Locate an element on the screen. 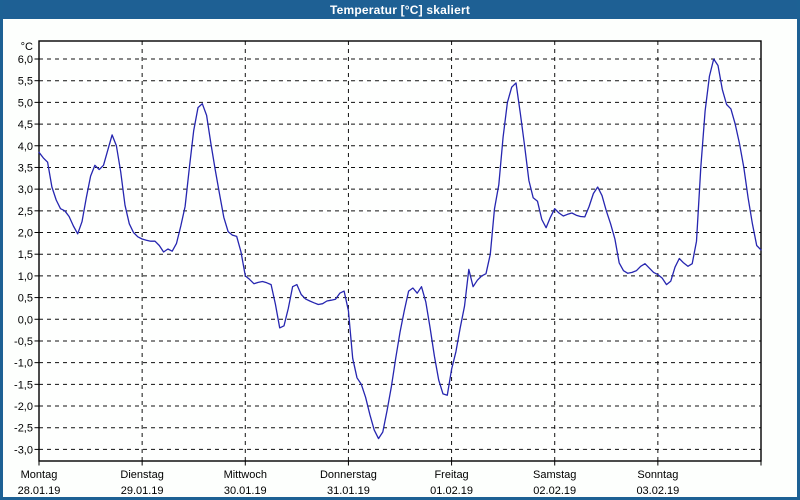 The height and width of the screenshot is (500, 800). day-date-label: 03.02.19 is located at coordinates (657, 491).